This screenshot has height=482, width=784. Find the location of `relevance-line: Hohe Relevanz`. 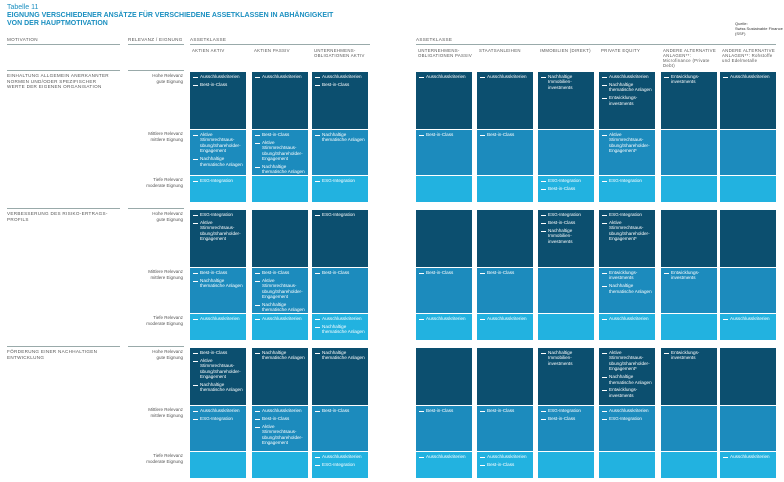

relevance-line: Hohe Relevanz is located at coordinates (167, 213).